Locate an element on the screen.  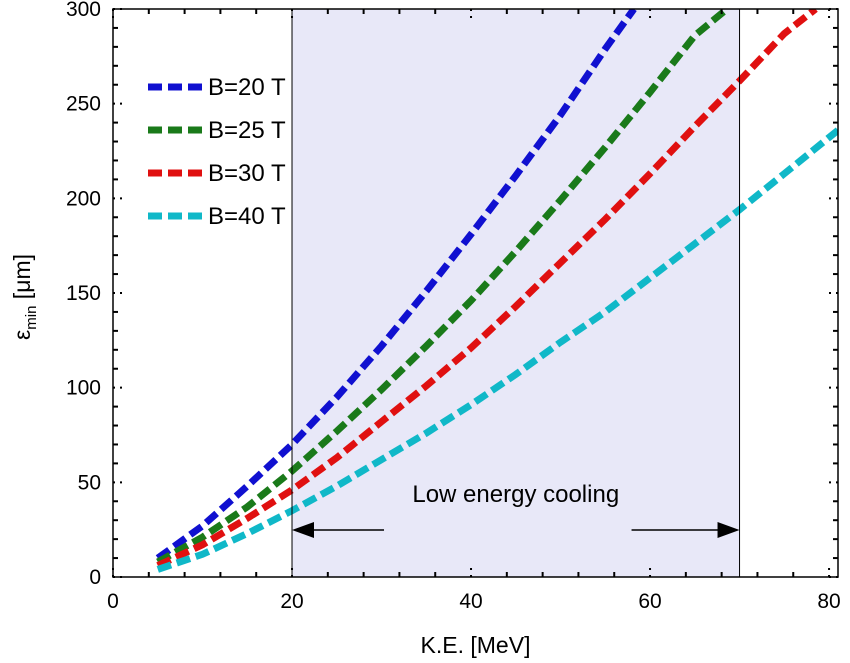
x-tick-label: 0 is located at coordinates (113, 601).